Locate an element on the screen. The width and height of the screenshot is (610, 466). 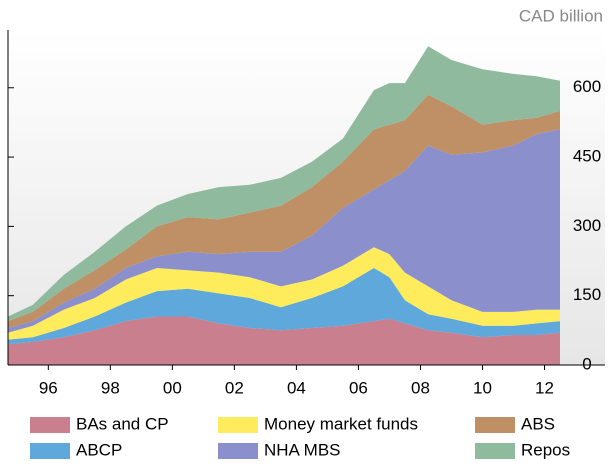
legend-label: Repos is located at coordinates (545, 449).